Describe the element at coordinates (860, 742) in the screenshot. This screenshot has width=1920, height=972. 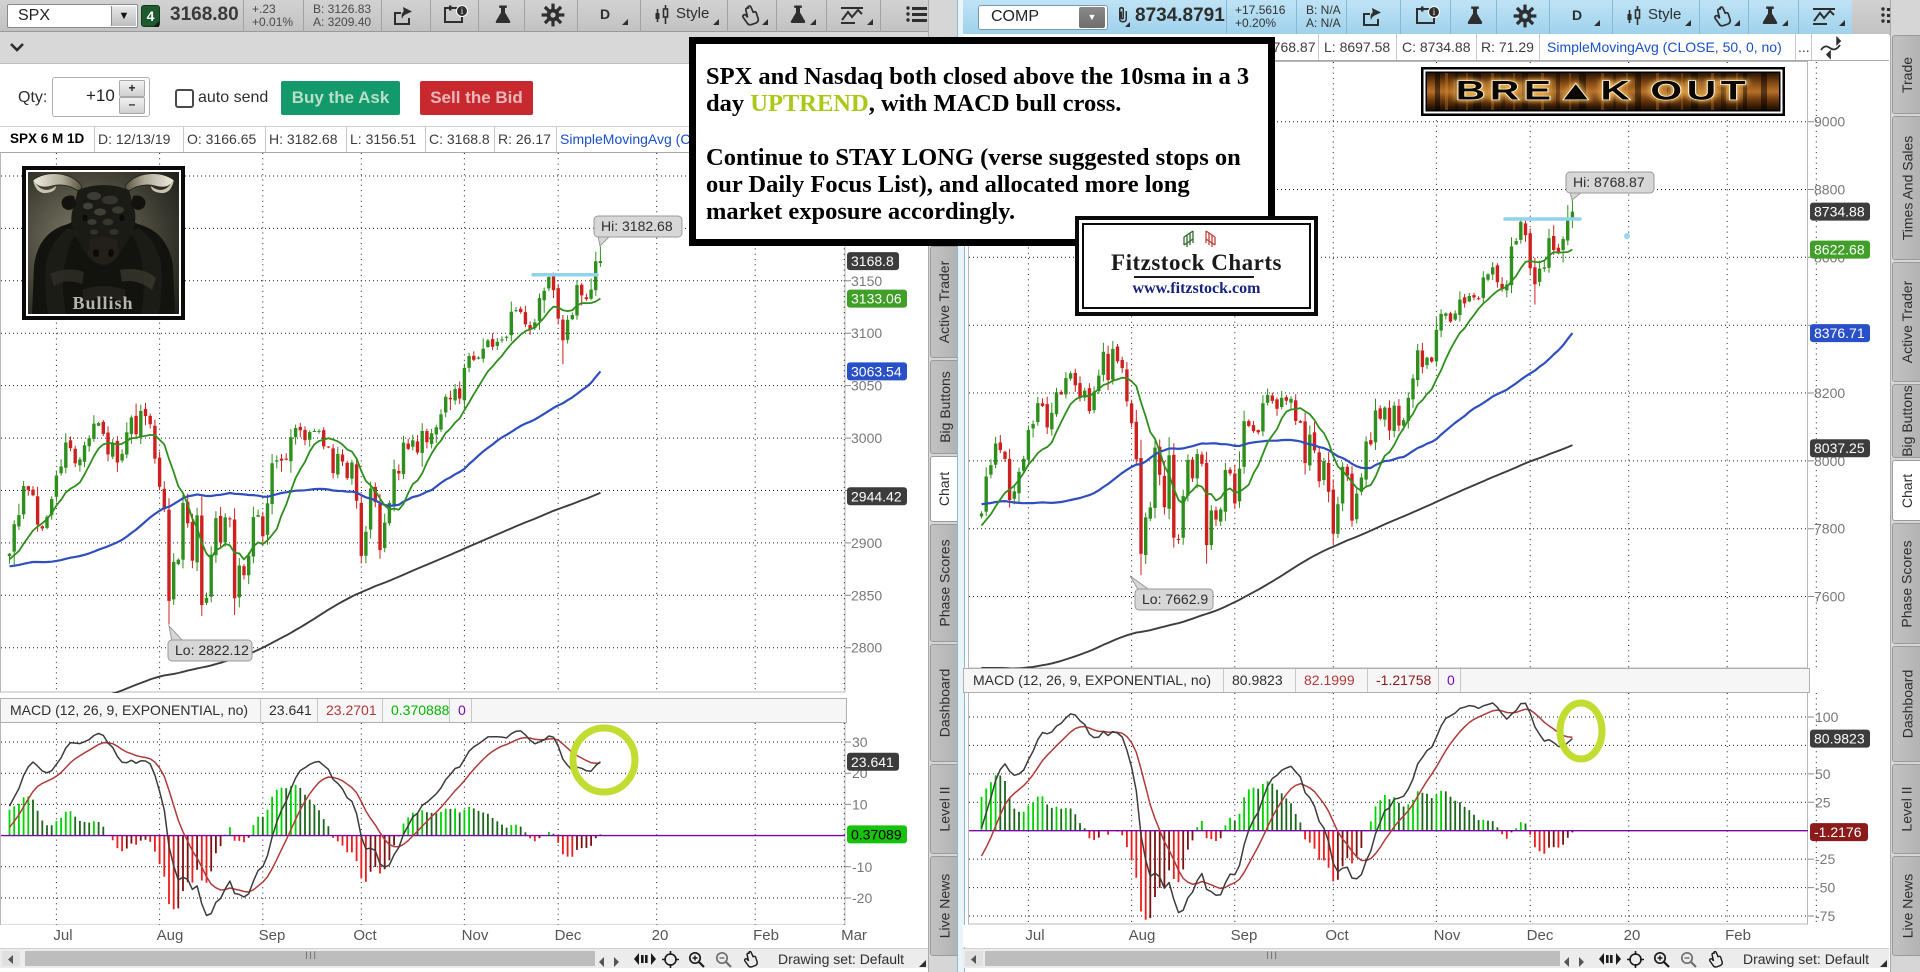
I see `svg-text: 30` at that location.